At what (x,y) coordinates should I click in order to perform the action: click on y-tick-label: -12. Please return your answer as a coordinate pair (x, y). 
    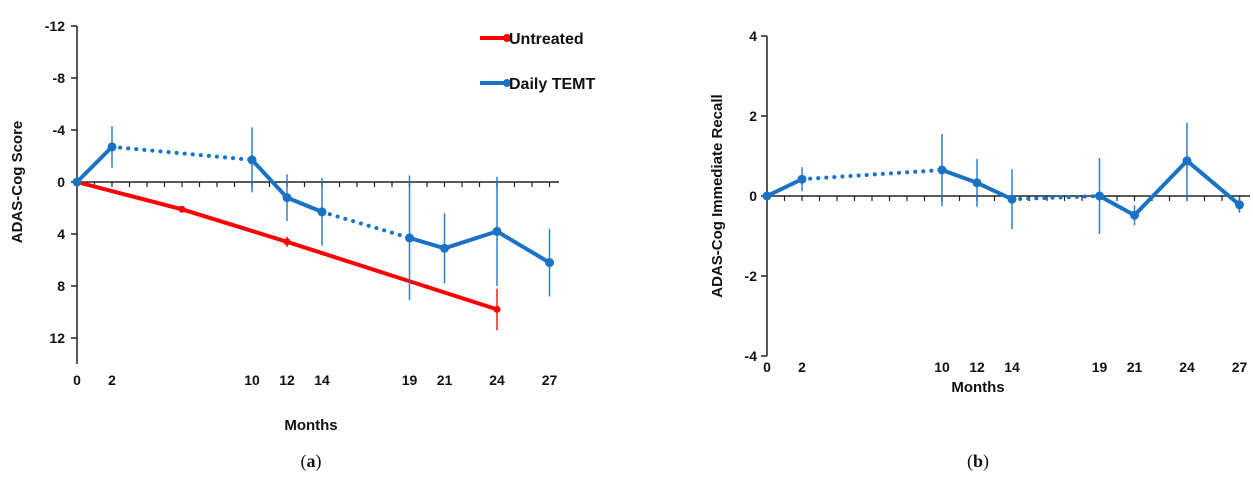
    Looking at the image, I should click on (55, 26).